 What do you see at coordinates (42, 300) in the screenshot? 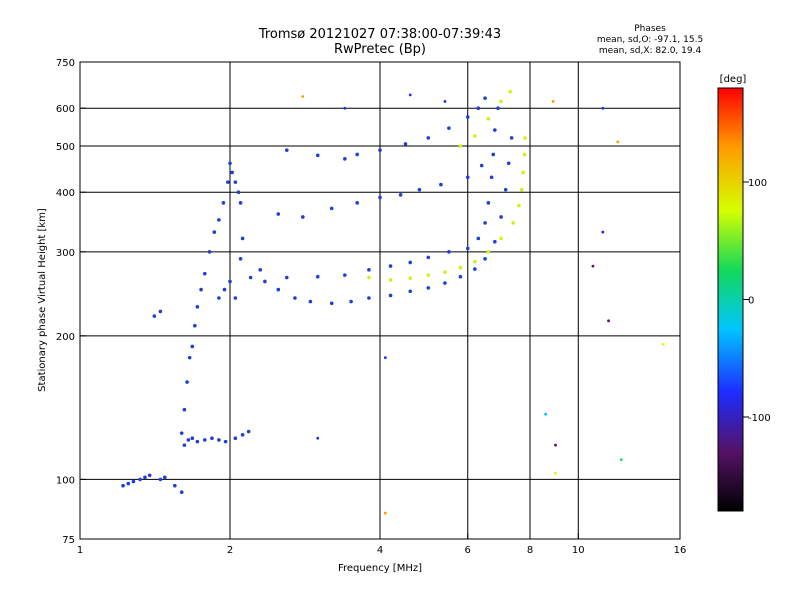
I see `y-axis-label: Stationary phase Virtual Height [km]` at bounding box center [42, 300].